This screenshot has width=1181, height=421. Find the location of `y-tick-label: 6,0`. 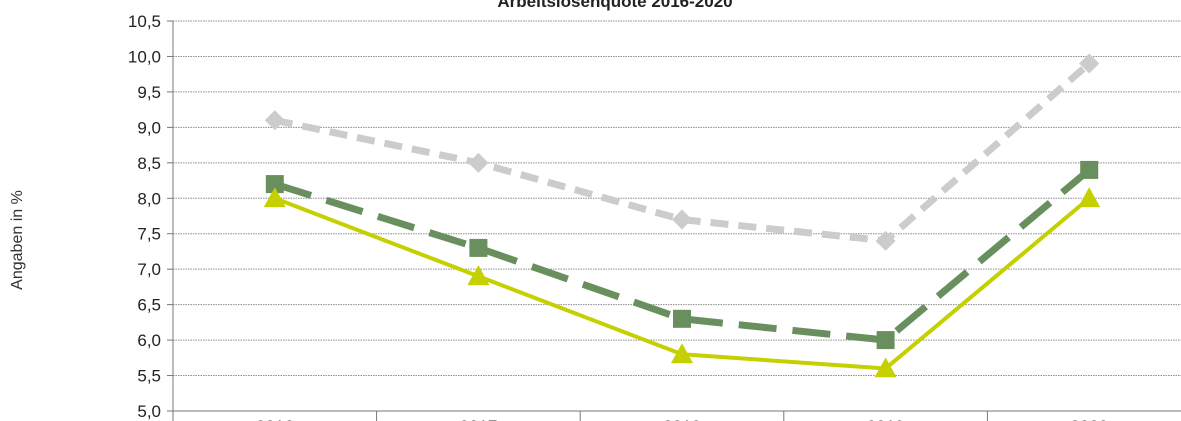

y-tick-label: 6,0 is located at coordinates (149, 340).